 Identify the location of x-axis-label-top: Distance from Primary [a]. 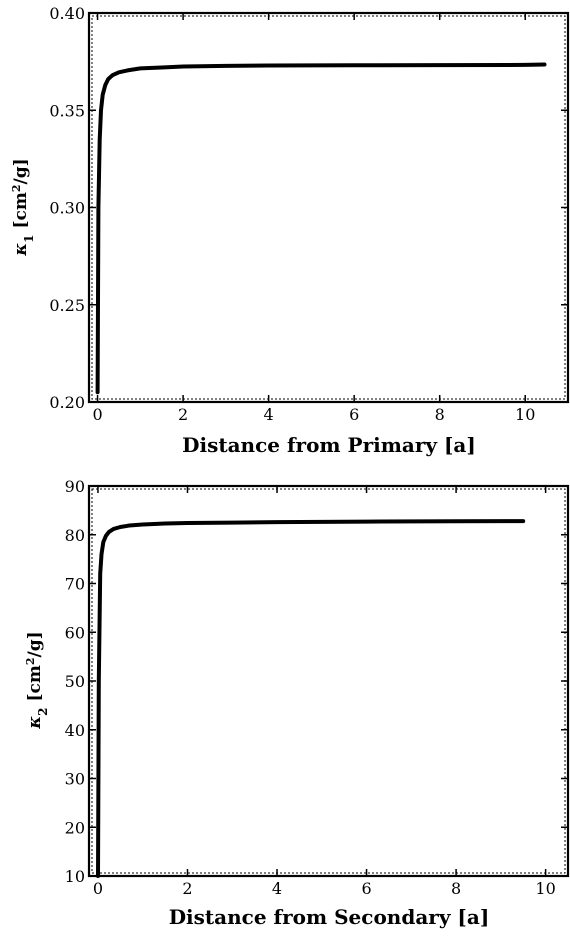
(329, 445).